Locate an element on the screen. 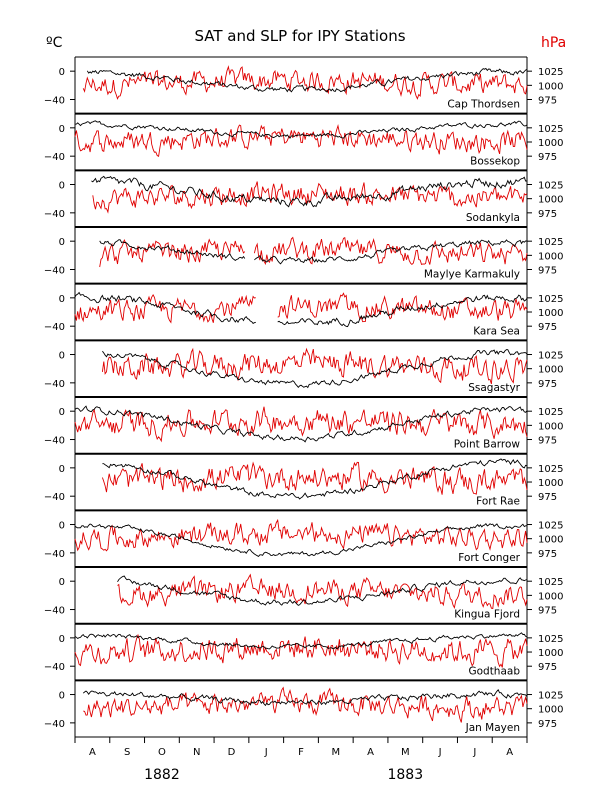  station-label: Cap Thordsen is located at coordinates (483, 105).